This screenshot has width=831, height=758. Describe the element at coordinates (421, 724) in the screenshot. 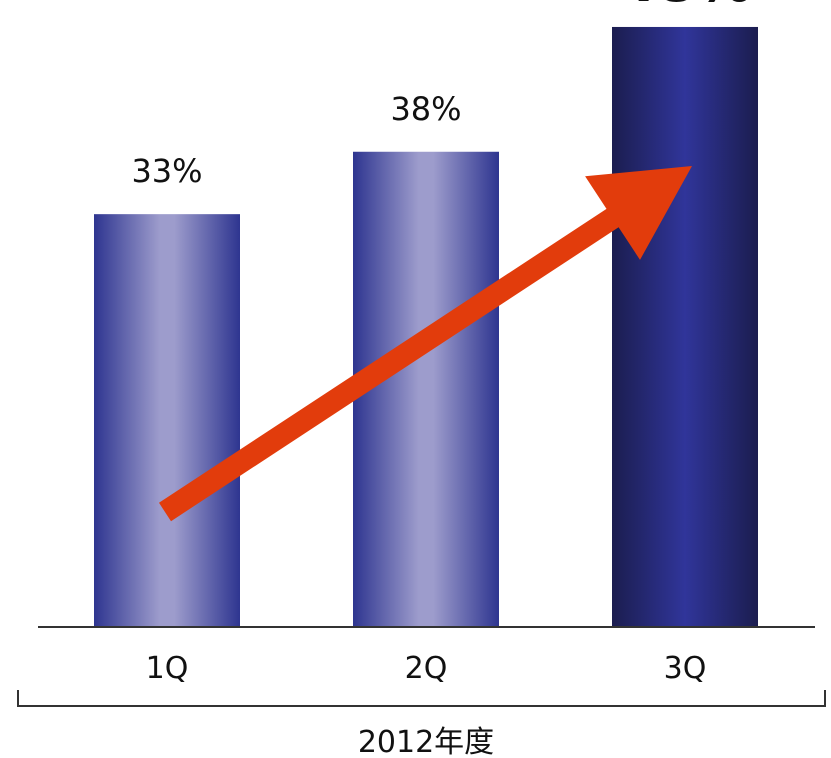

I see `group-bracket: 2012年度` at that location.